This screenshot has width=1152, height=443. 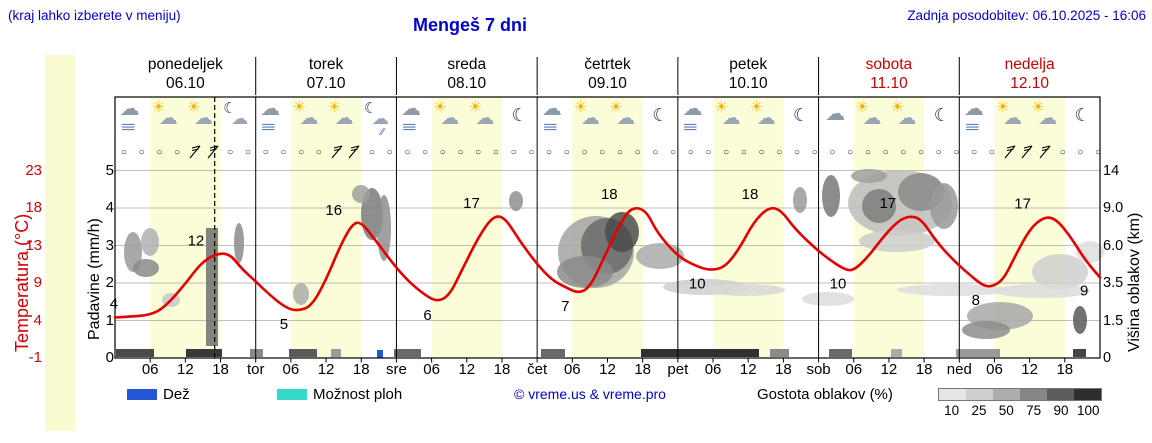 What do you see at coordinates (185, 83) in the screenshot?
I see `day-date: 06.10` at bounding box center [185, 83].